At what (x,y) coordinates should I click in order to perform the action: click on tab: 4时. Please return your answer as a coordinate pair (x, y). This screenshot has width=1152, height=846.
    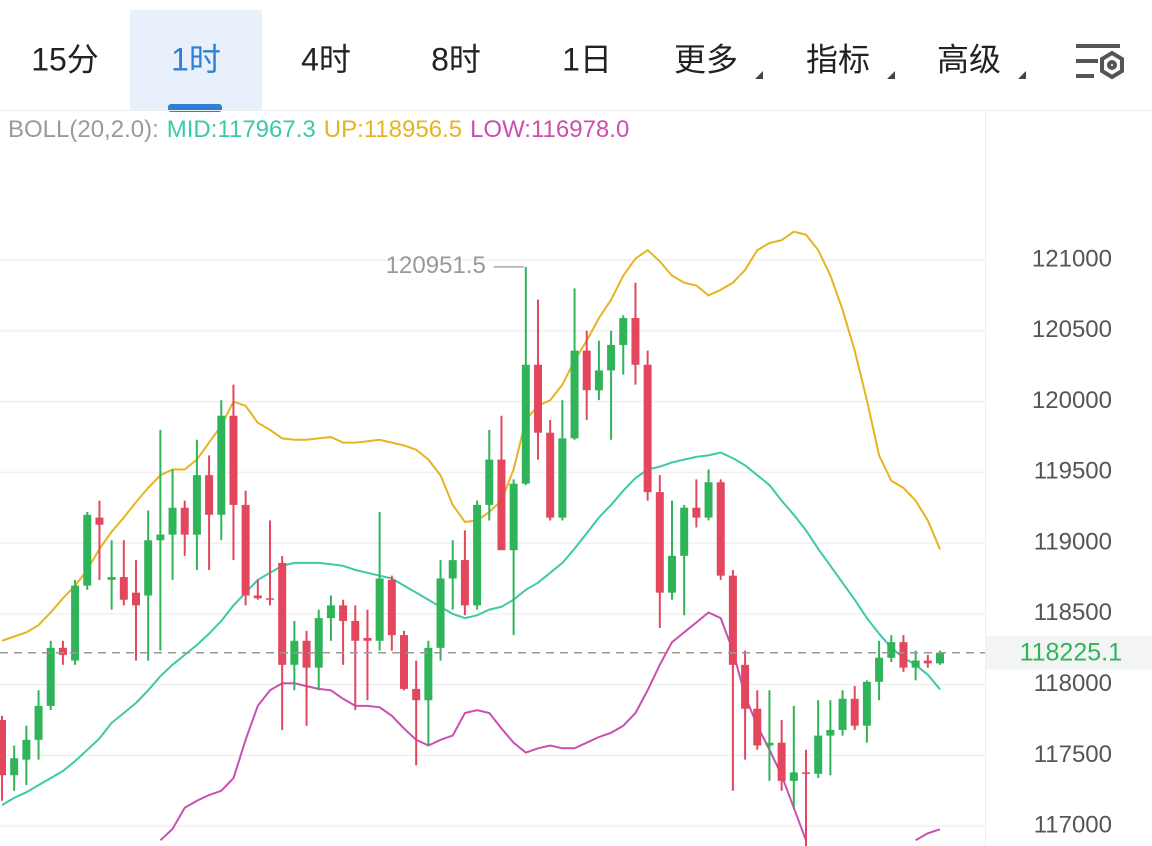
    Looking at the image, I should click on (326, 59).